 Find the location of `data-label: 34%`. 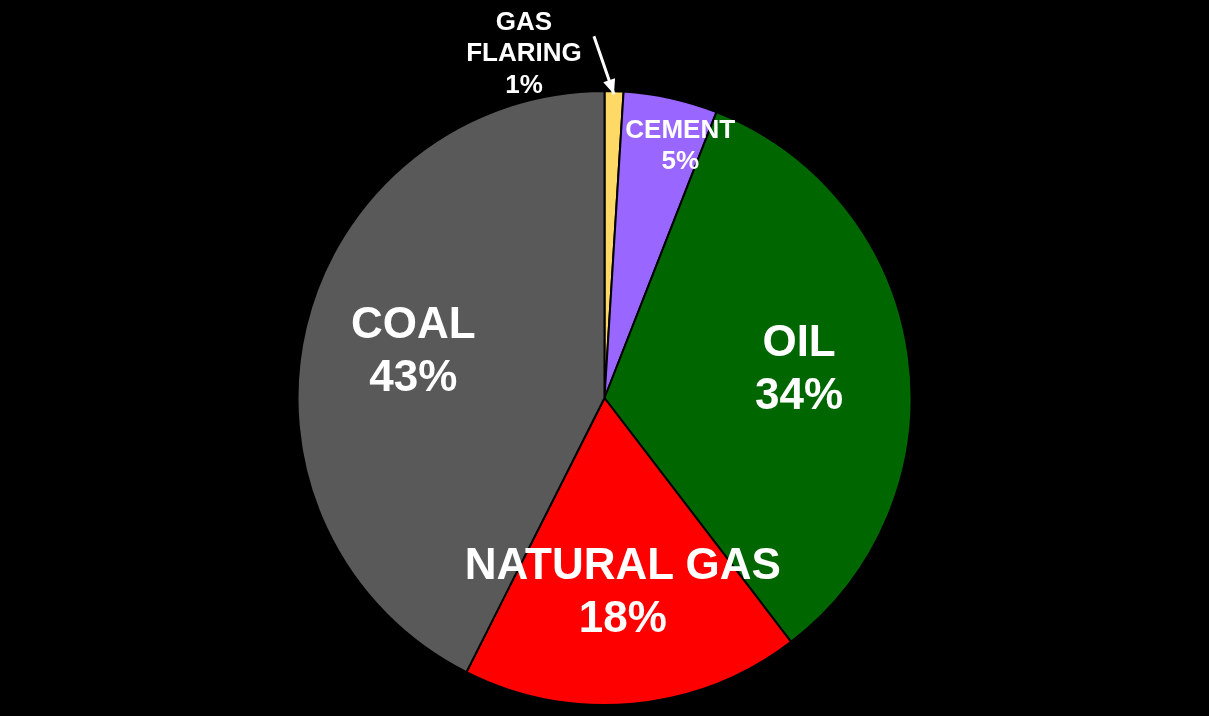

data-label: 34% is located at coordinates (799, 394).